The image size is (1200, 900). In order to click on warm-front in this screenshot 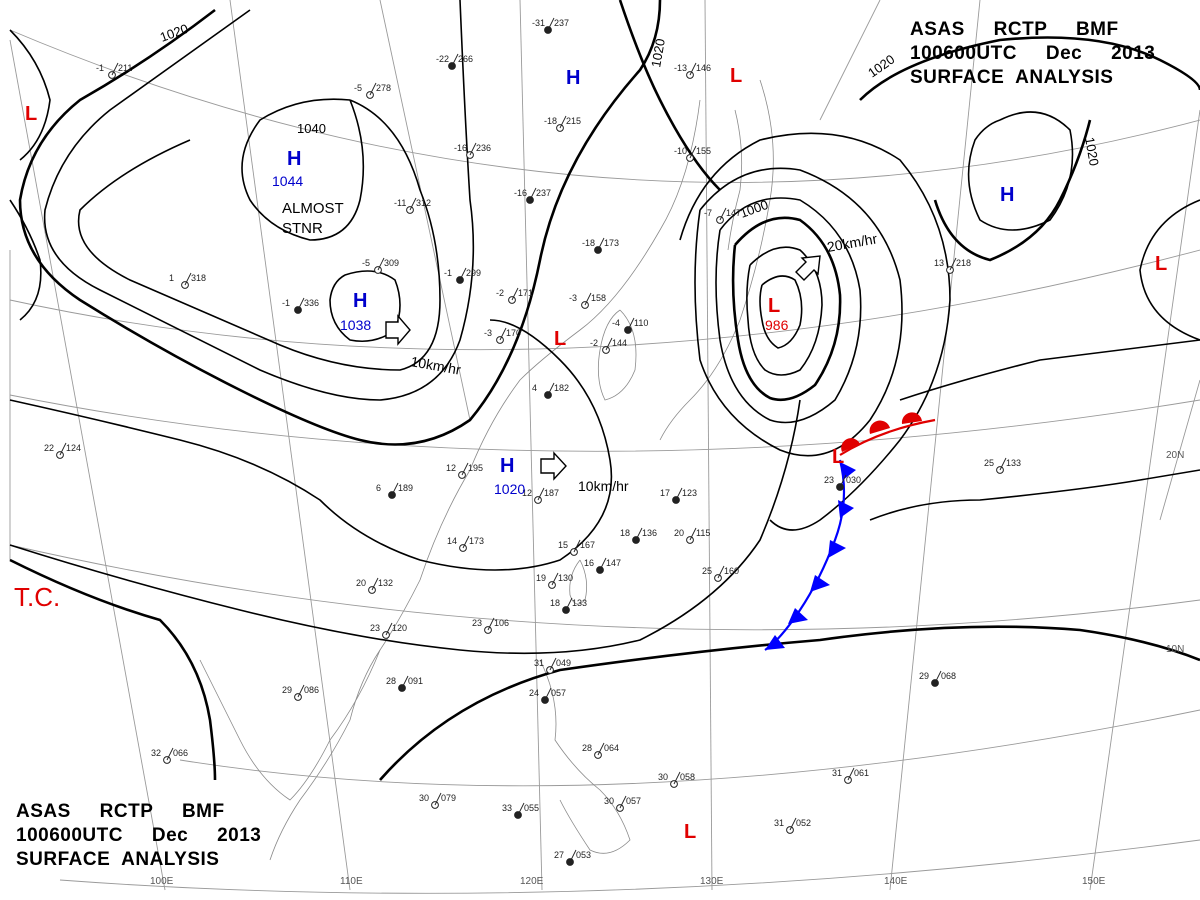, I will do `click(887, 437)`.